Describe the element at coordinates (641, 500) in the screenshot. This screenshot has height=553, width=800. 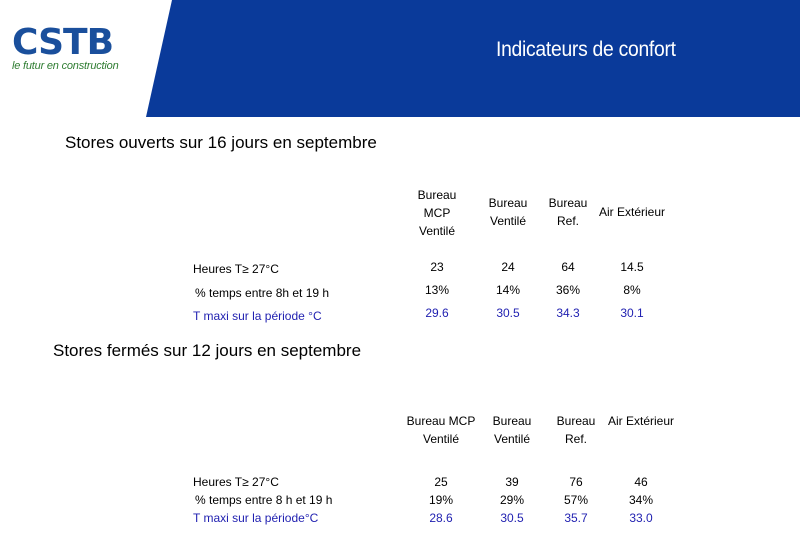
I see `s2-row2-val4: 34%` at that location.